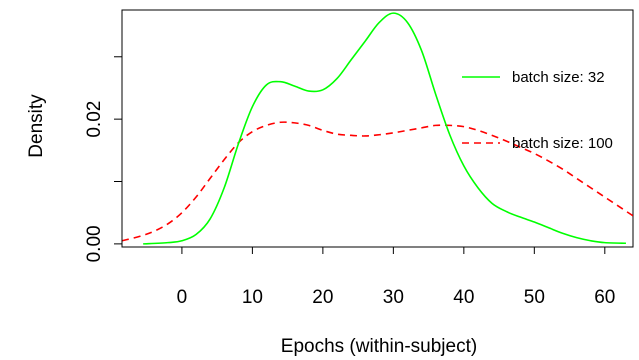 Image resolution: width=639 pixels, height=360 pixels. I want to click on x-tick-label: 0, so click(182, 297).